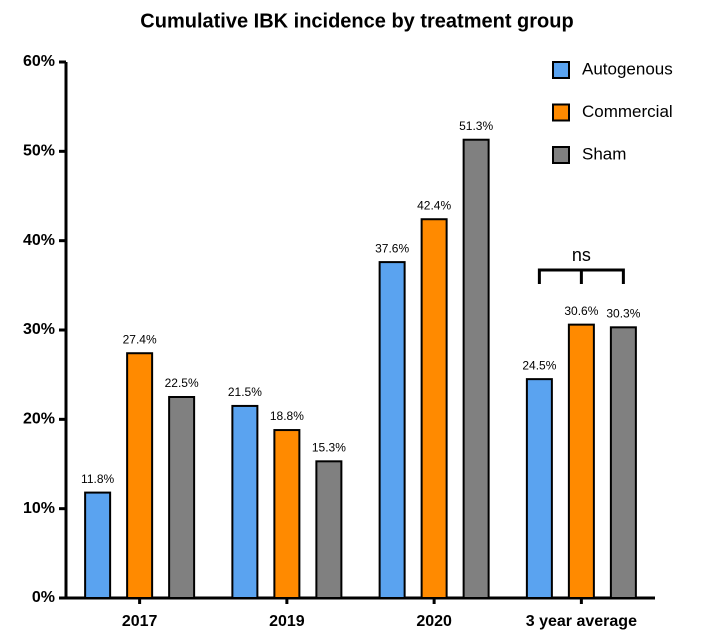 Image resolution: width=715 pixels, height=643 pixels. I want to click on x-tick-label: 3 year average, so click(581, 621).